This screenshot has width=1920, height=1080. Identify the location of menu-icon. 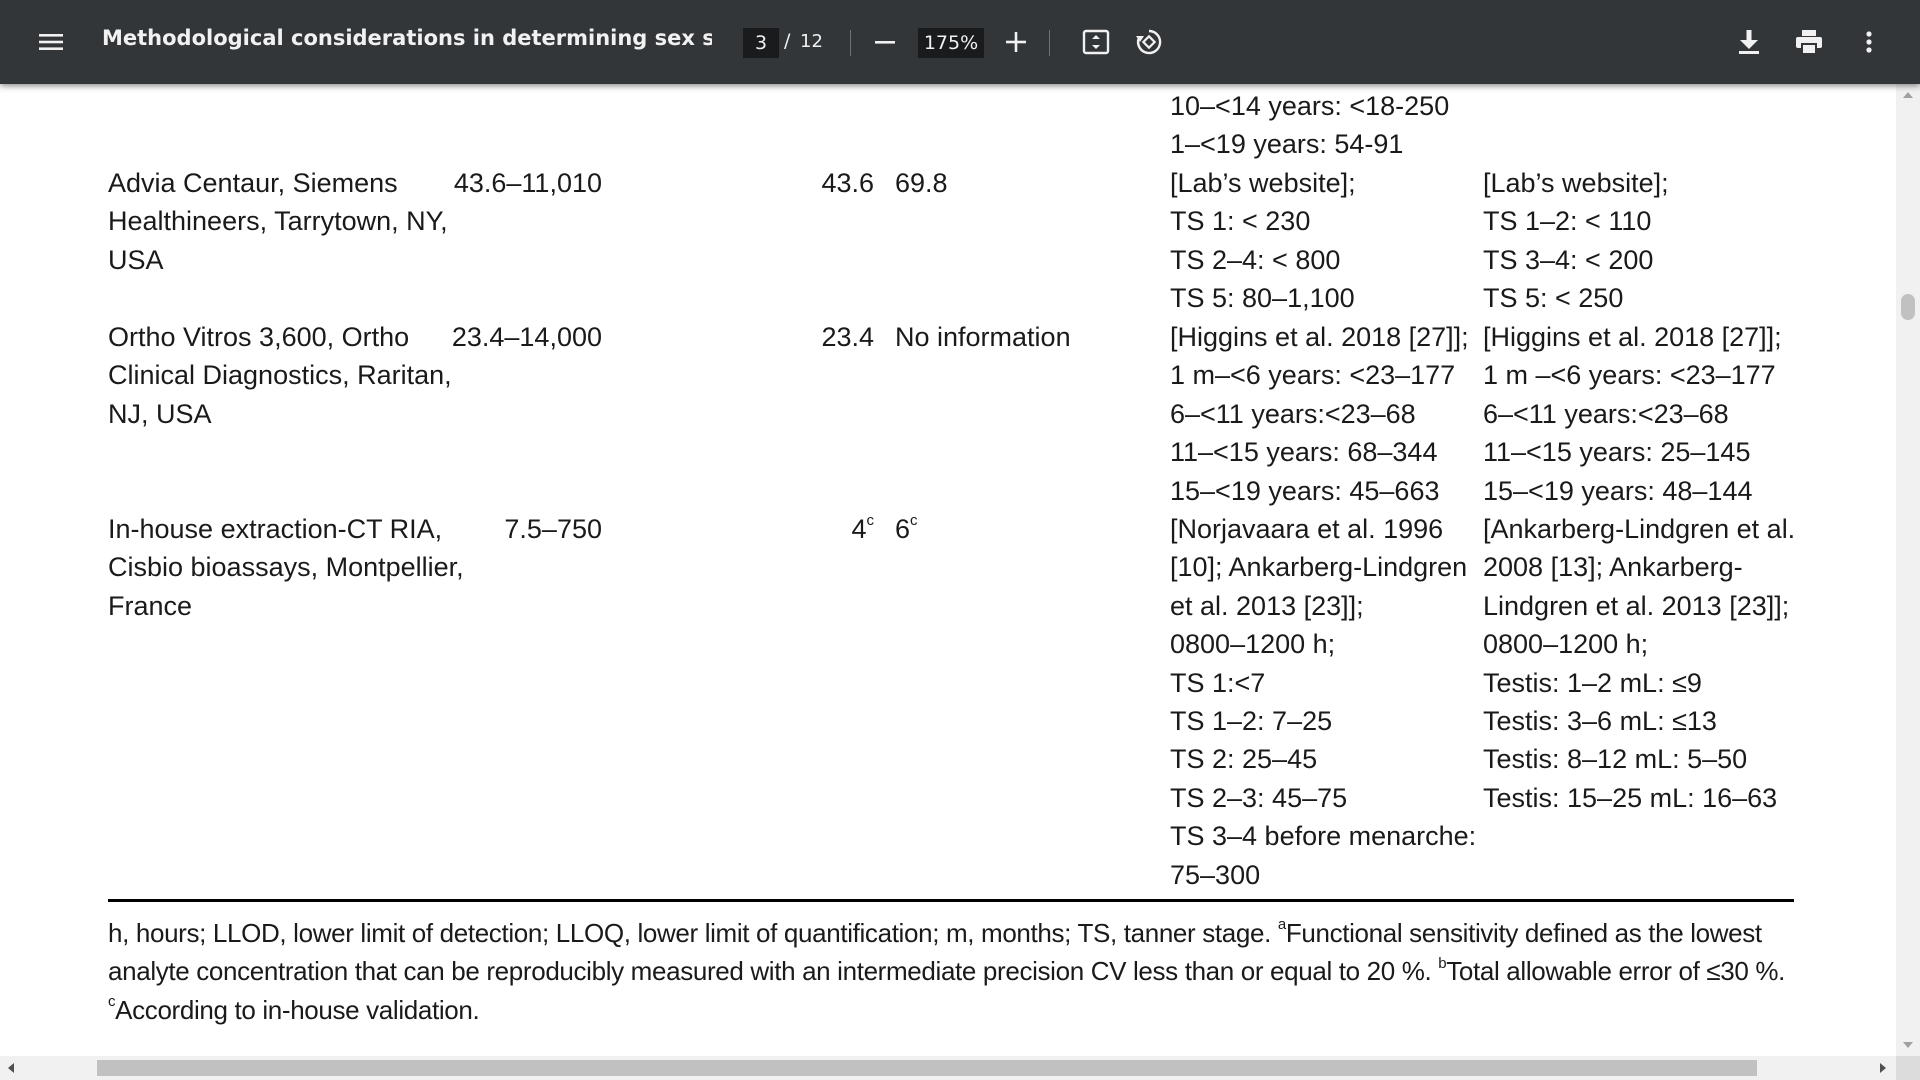
(51, 42).